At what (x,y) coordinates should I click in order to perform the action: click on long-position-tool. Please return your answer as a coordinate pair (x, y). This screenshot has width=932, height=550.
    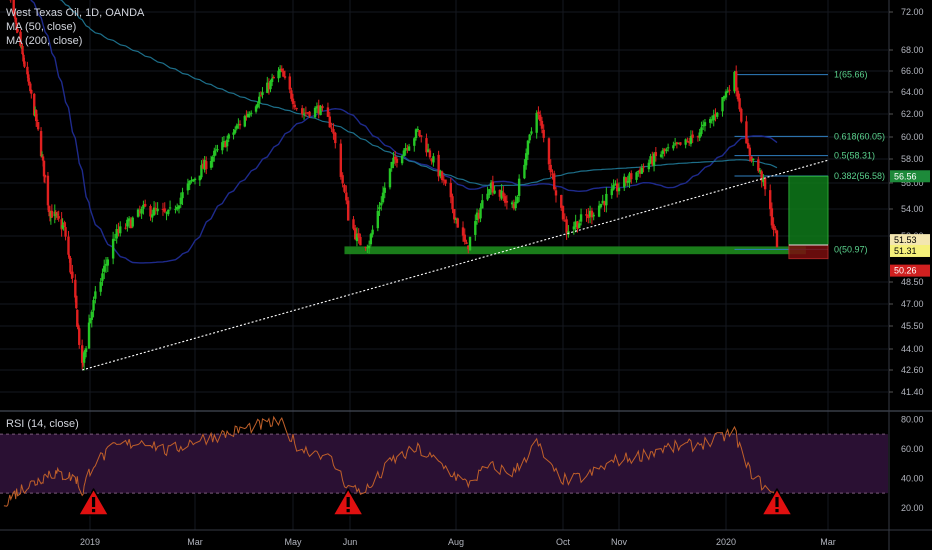
    Looking at the image, I should click on (808, 217).